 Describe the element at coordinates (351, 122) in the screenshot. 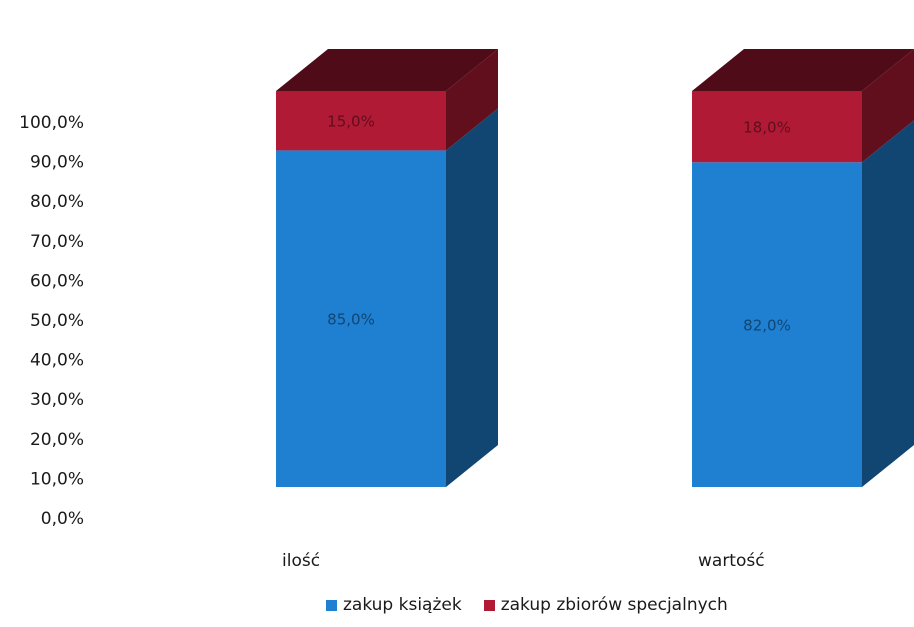

I see `data-label: 15,0%` at that location.